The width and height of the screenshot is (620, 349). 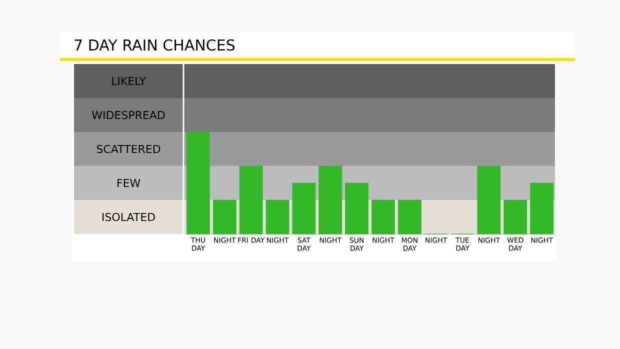 What do you see at coordinates (129, 81) in the screenshot?
I see `band-label: LIKELY` at bounding box center [129, 81].